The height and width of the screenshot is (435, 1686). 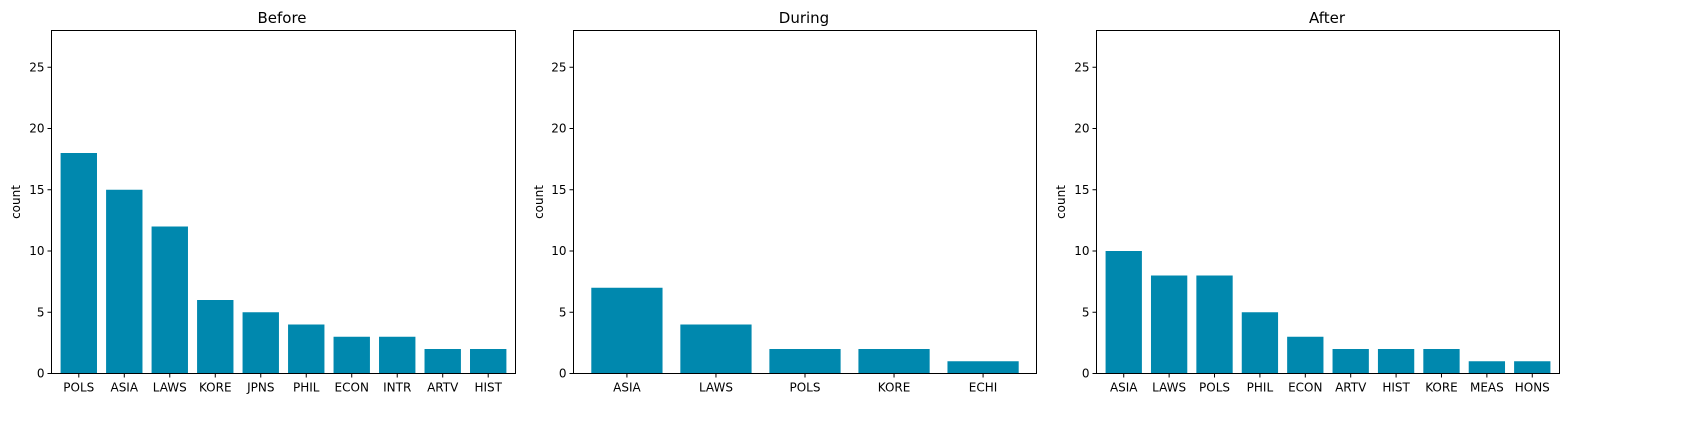 What do you see at coordinates (260, 343) in the screenshot?
I see `bar-jpns` at bounding box center [260, 343].